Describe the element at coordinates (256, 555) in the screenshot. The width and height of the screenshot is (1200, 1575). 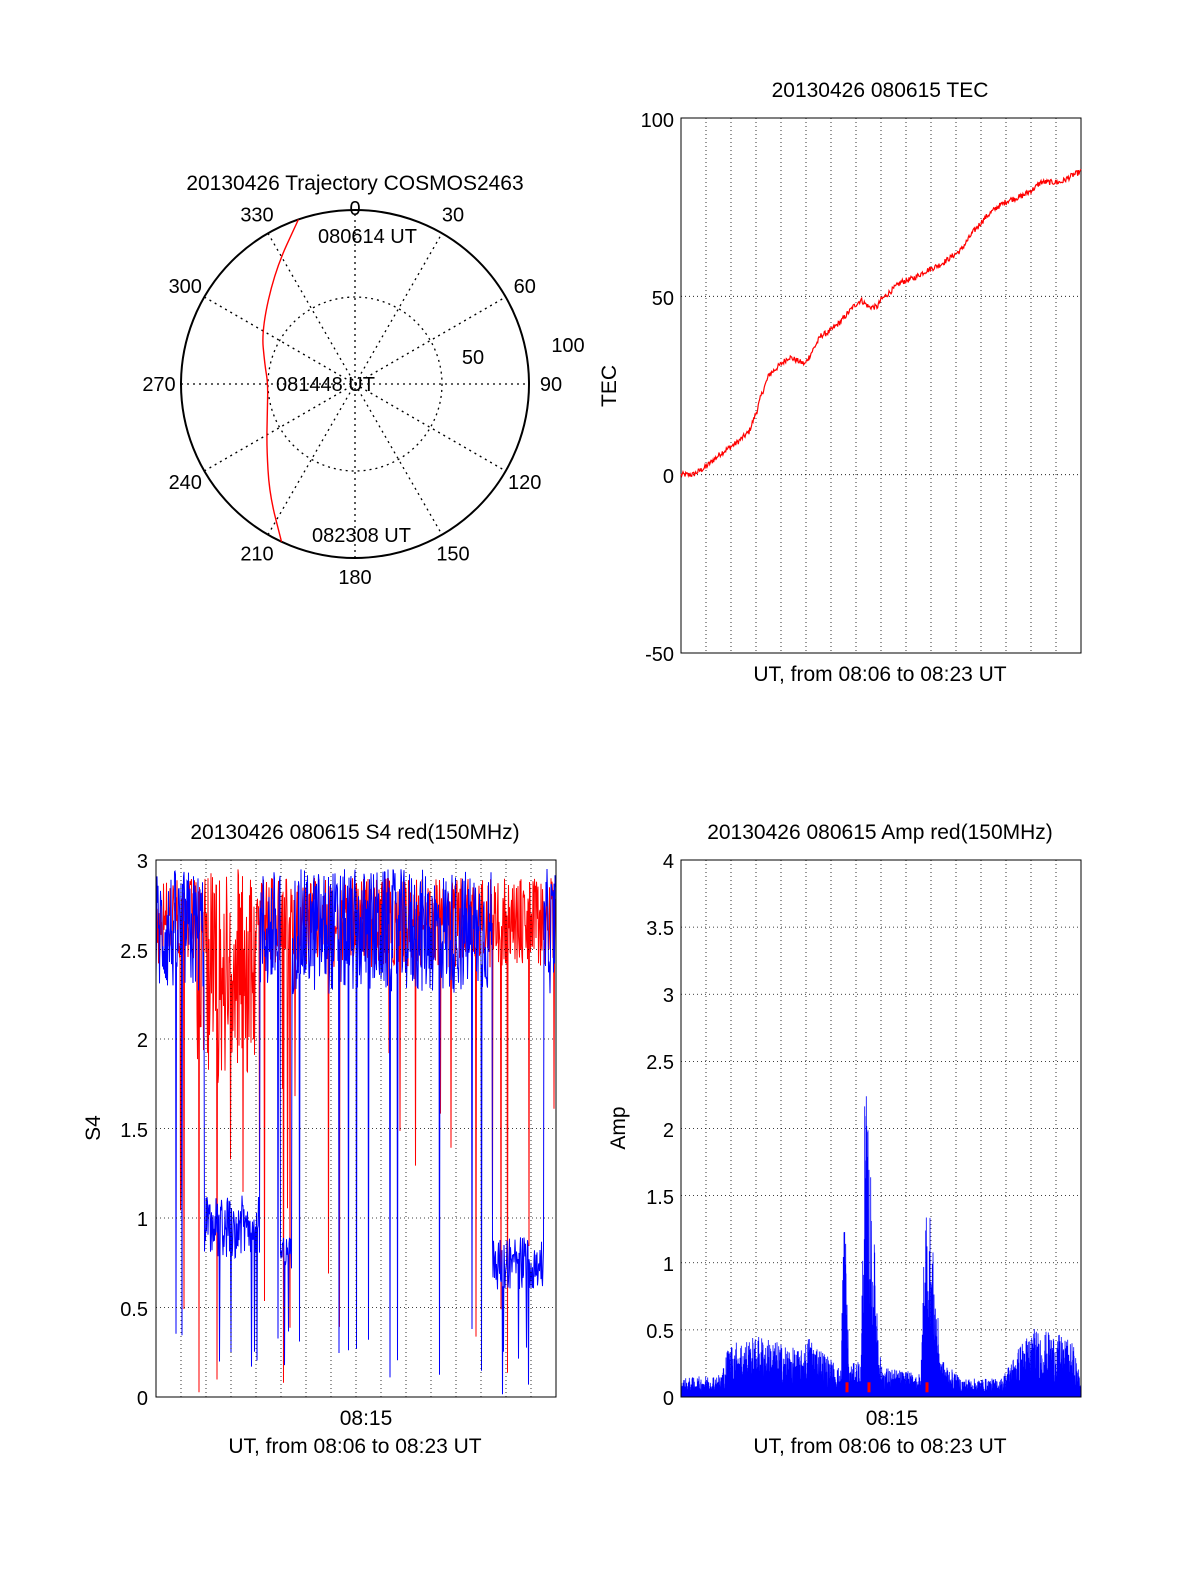
I see `polar-angle-label: 210` at that location.